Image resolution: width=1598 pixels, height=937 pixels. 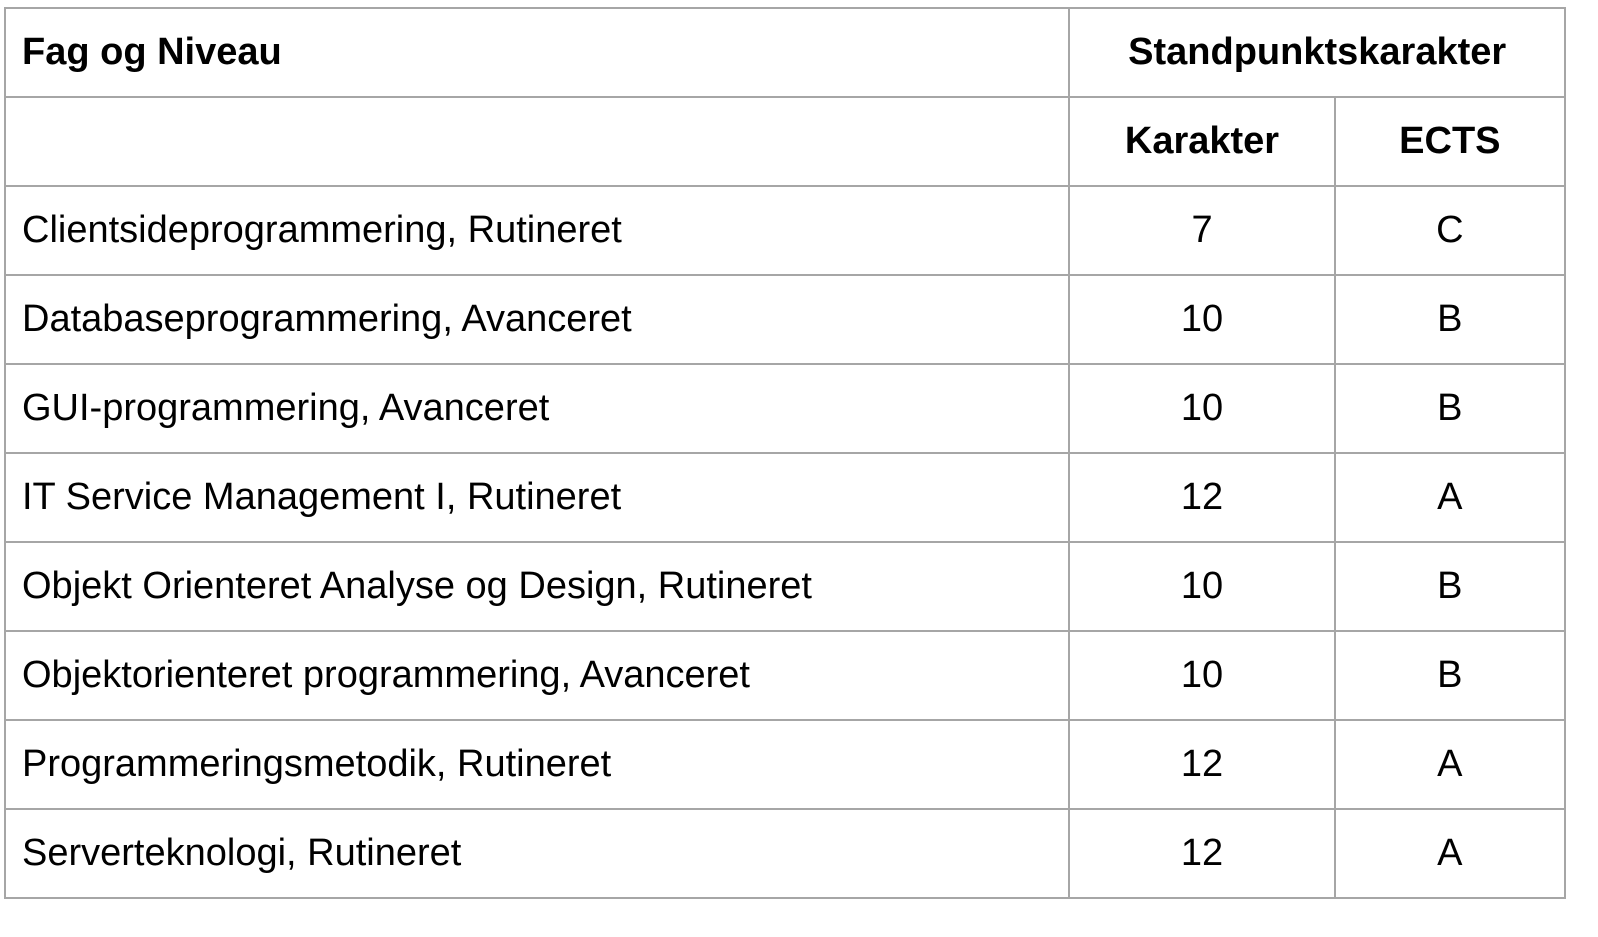 What do you see at coordinates (537, 230) in the screenshot?
I see `subject-cell: Clientsideprogrammering, Rutineret` at bounding box center [537, 230].